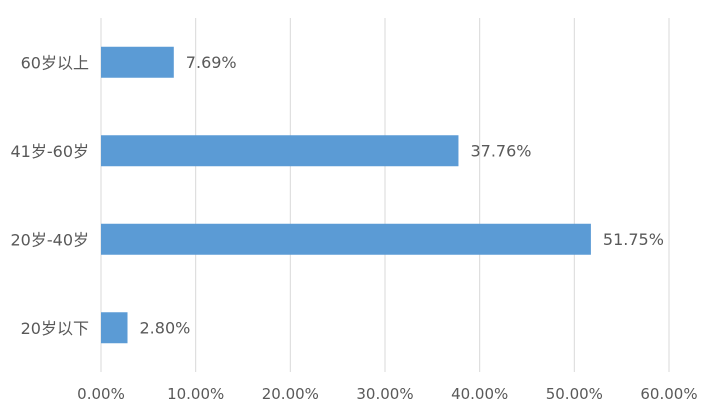  What do you see at coordinates (55, 328) in the screenshot?
I see `category-label: 20岁以下` at bounding box center [55, 328].